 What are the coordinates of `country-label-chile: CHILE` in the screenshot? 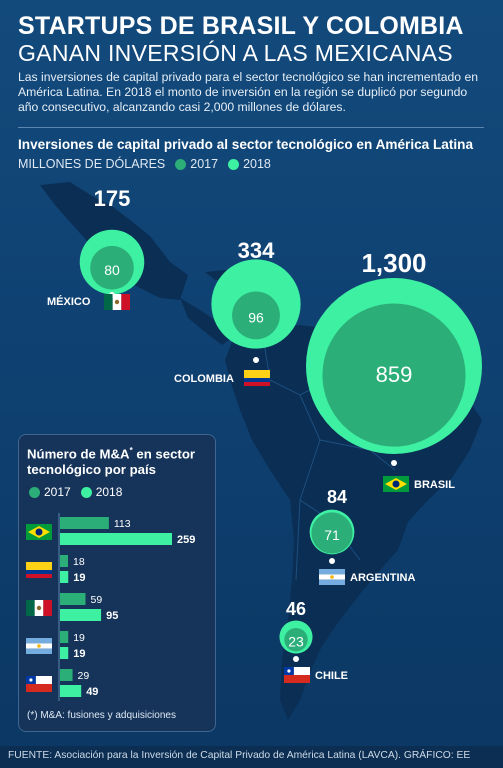 It's located at (331, 676).